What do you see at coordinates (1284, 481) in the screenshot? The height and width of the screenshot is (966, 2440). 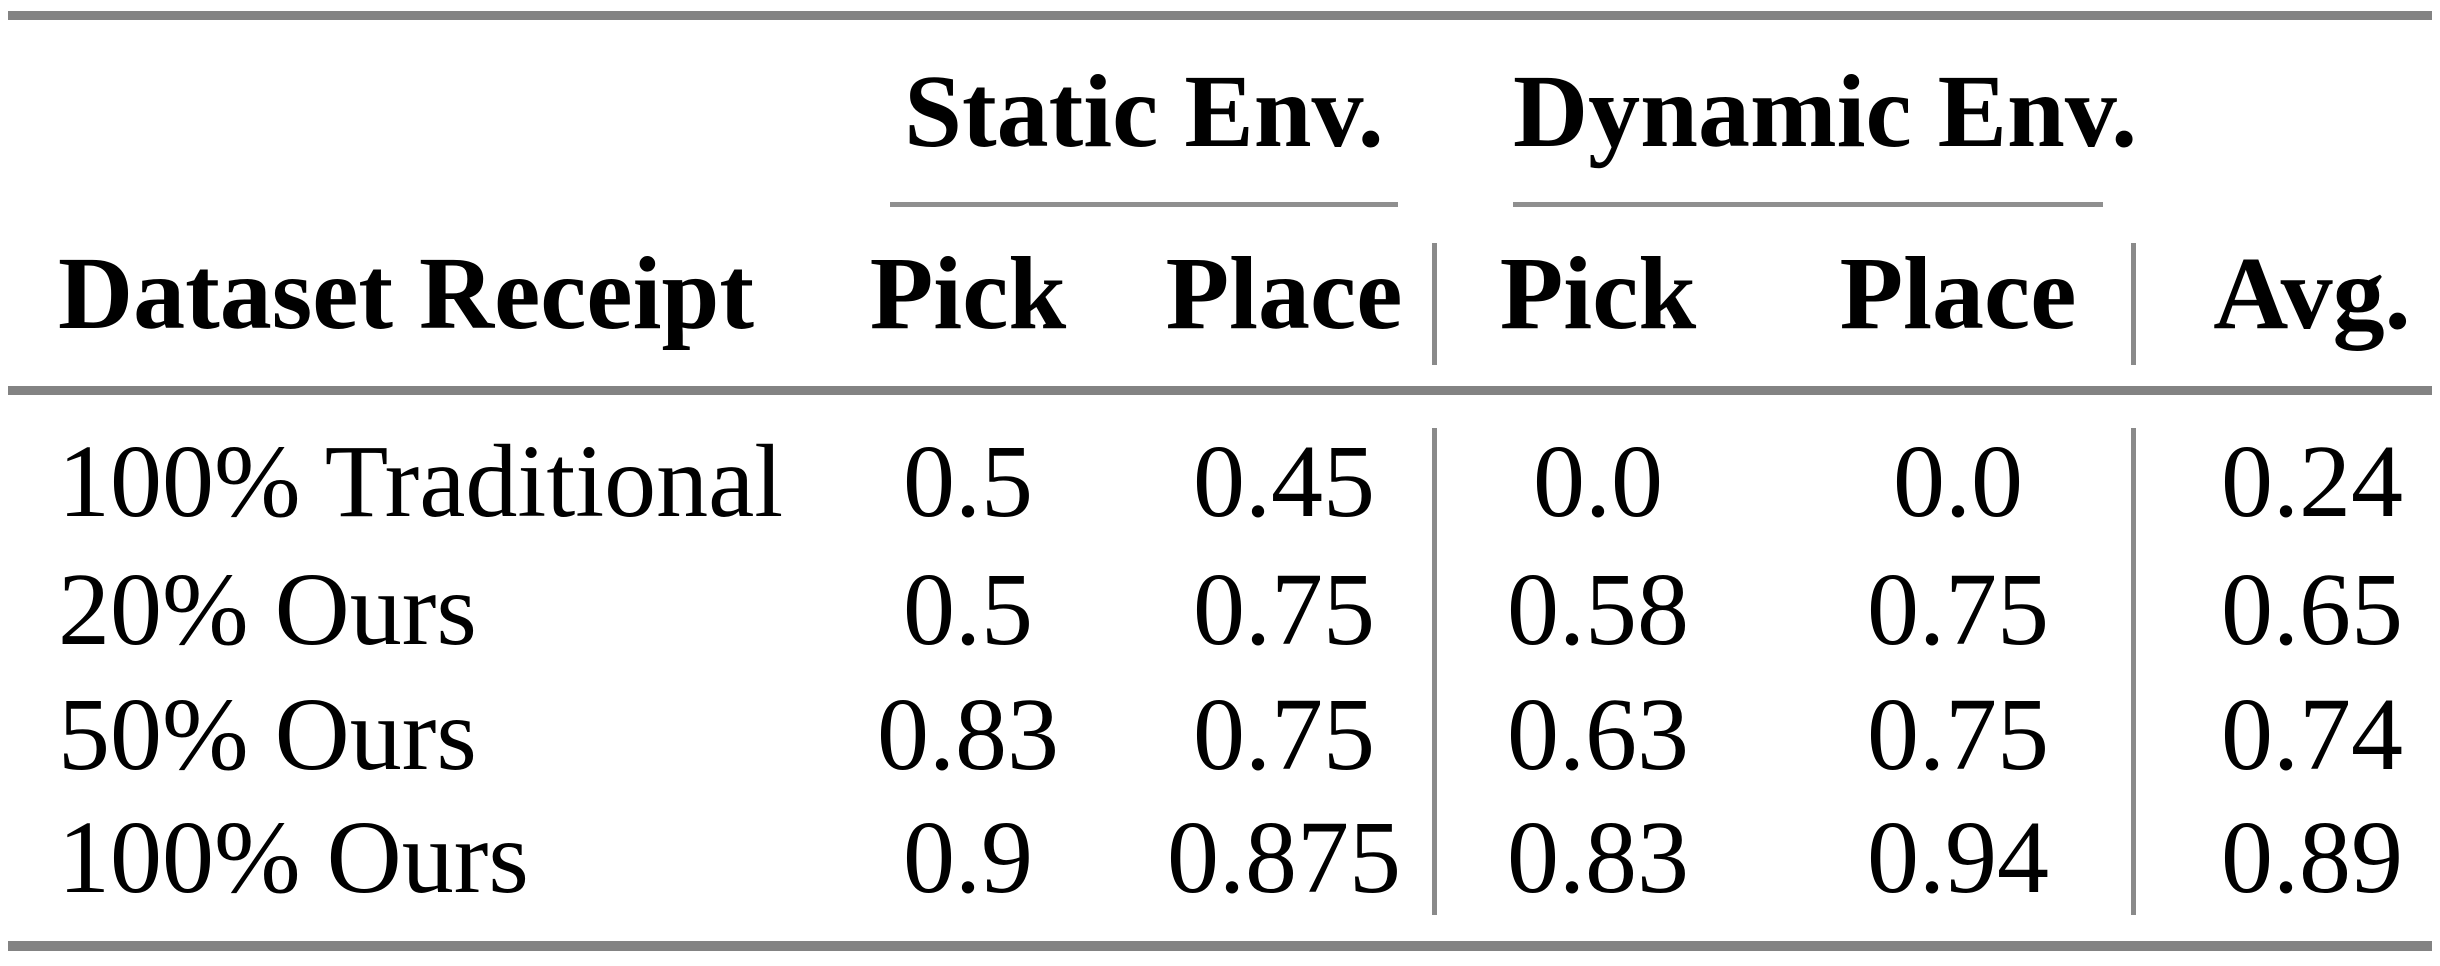 I see `cell-r0-static-place: 0.45` at bounding box center [1284, 481].